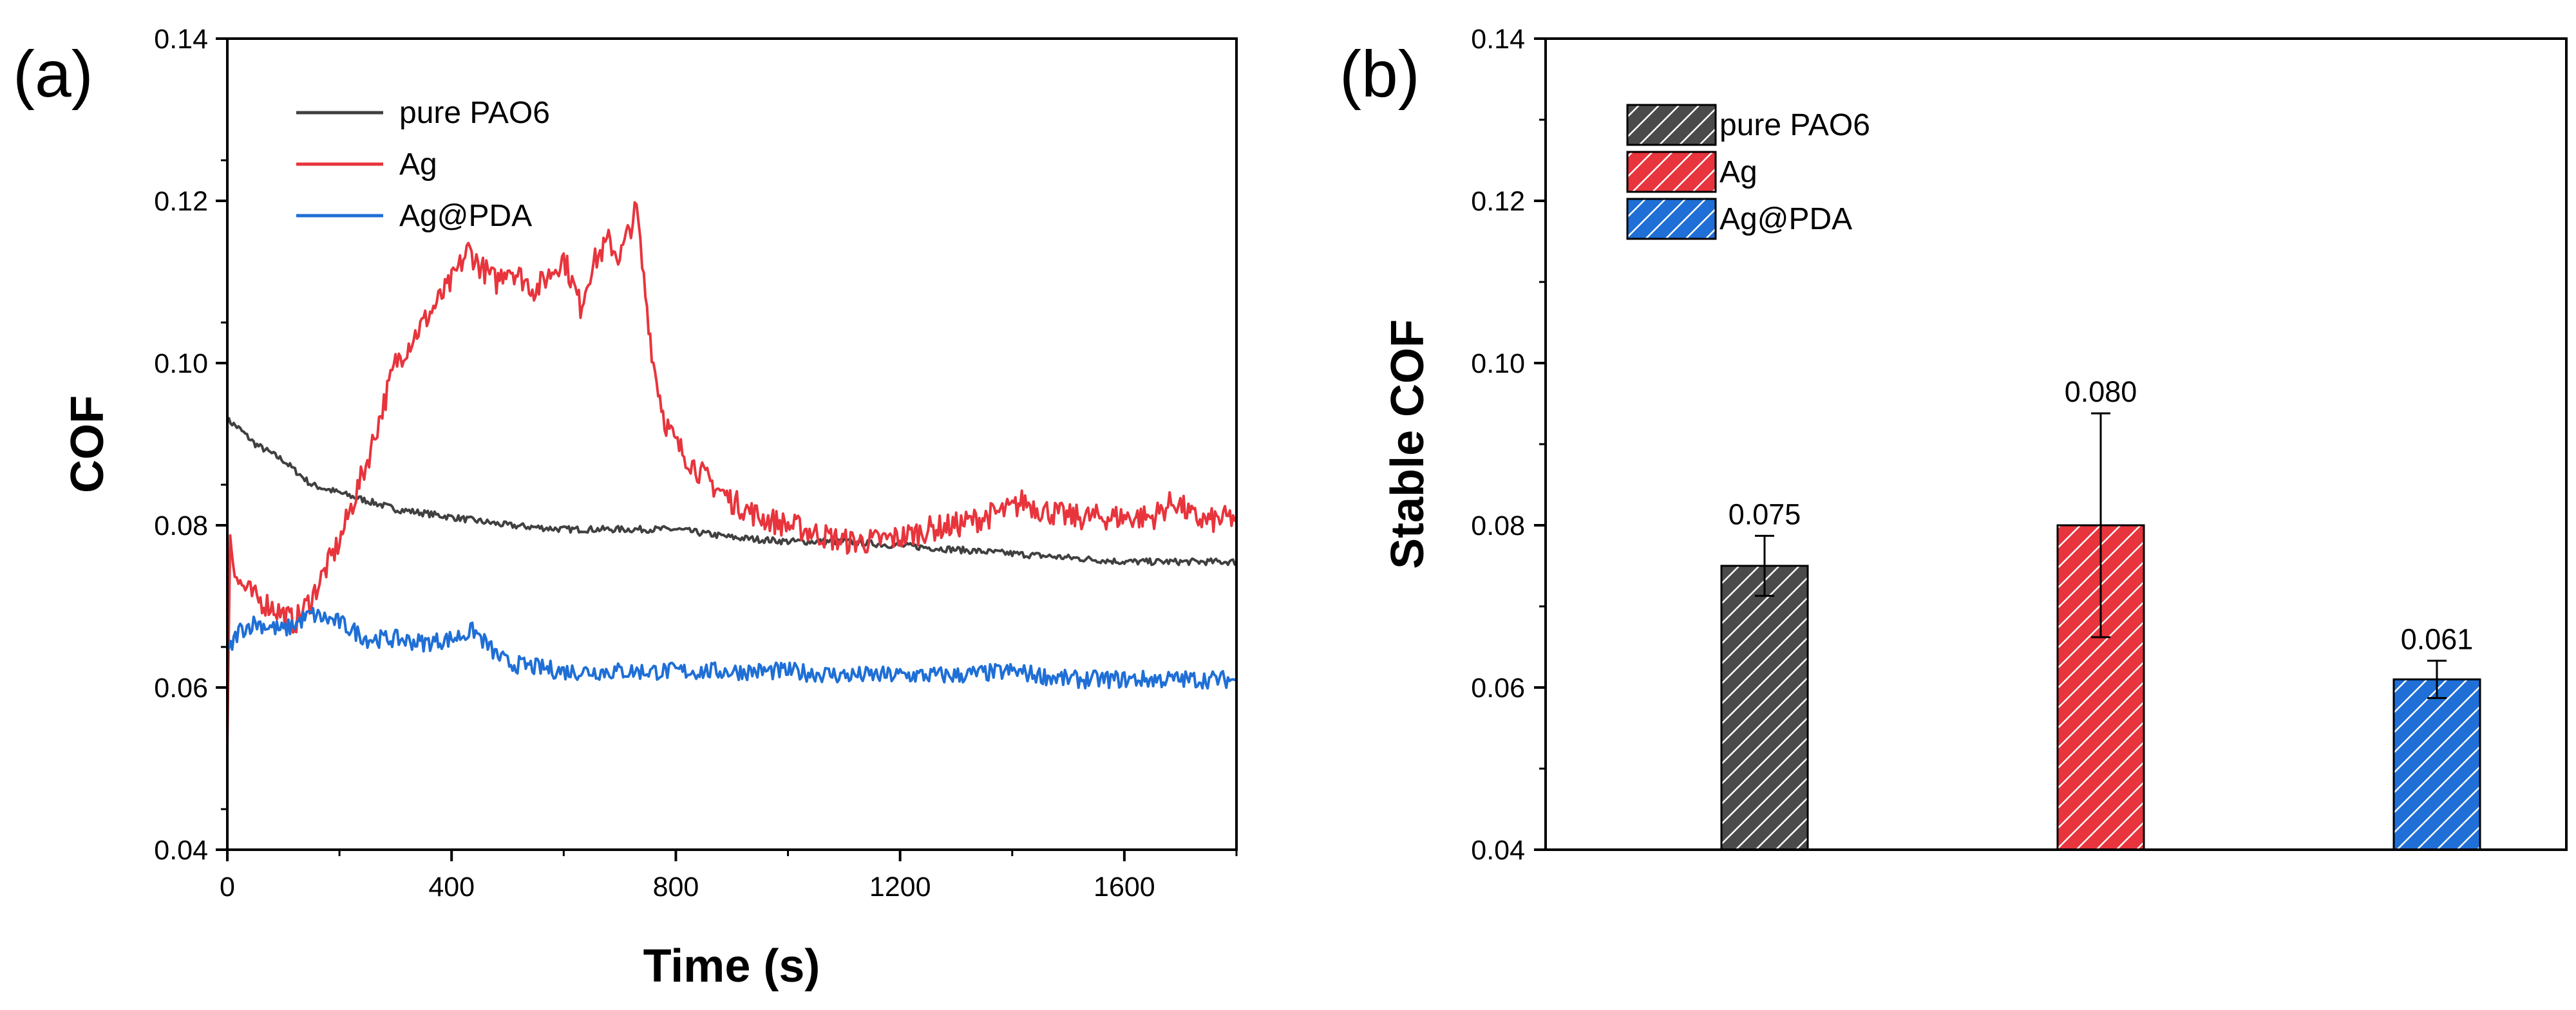  What do you see at coordinates (227, 887) in the screenshot?
I see `x-tick-label: 0` at bounding box center [227, 887].